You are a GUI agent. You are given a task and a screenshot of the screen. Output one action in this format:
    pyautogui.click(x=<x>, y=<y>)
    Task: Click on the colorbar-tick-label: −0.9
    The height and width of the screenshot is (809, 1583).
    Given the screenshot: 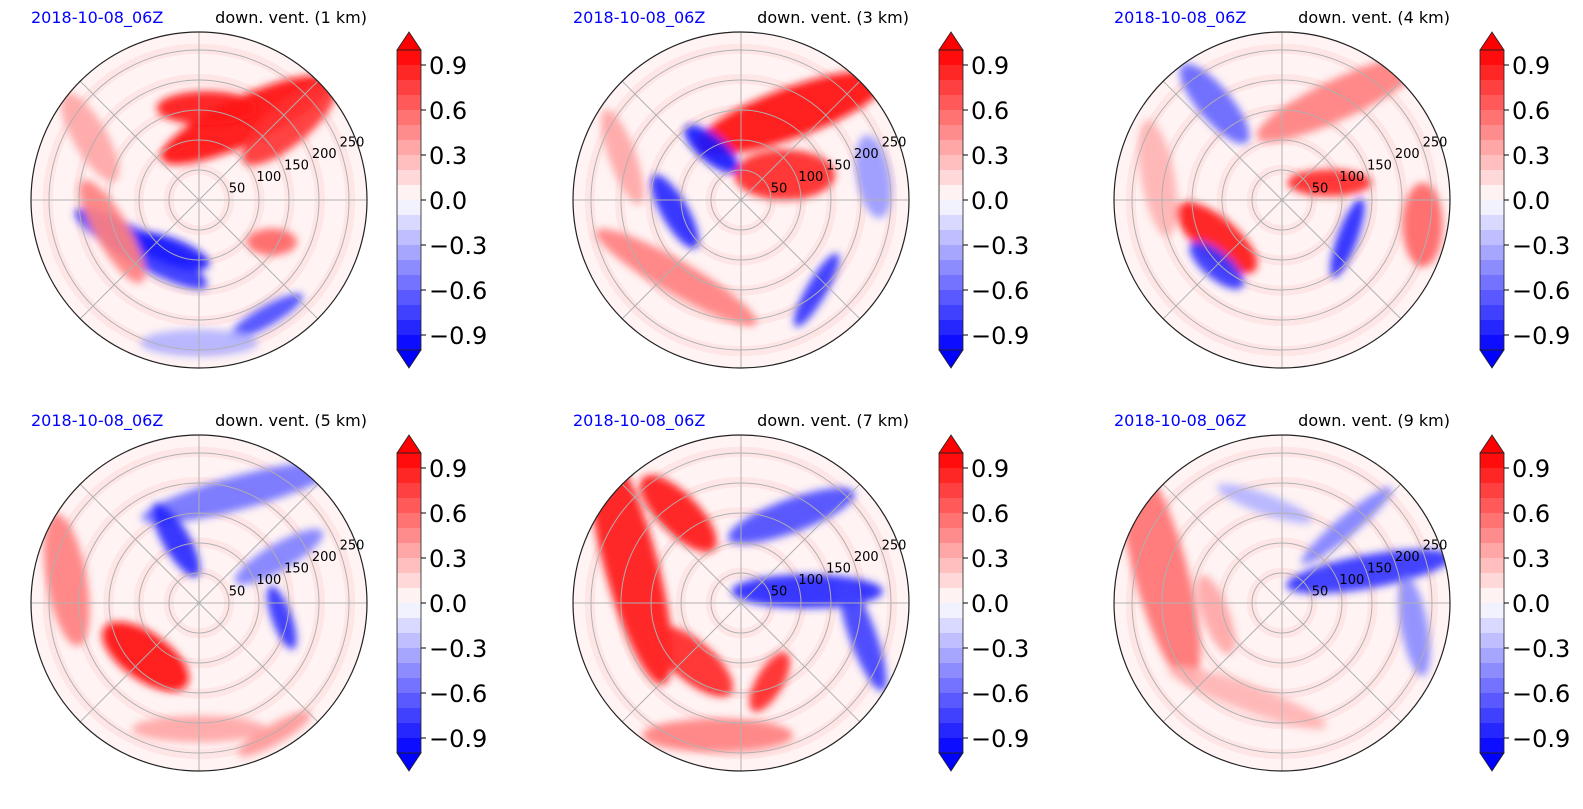 What is the action you would take?
    pyautogui.click(x=1541, y=336)
    